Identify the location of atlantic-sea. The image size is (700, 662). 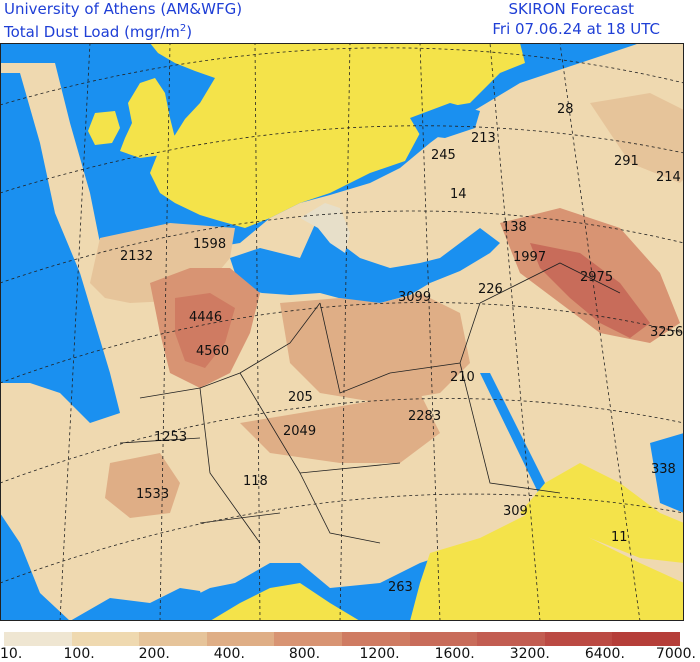
(60, 248).